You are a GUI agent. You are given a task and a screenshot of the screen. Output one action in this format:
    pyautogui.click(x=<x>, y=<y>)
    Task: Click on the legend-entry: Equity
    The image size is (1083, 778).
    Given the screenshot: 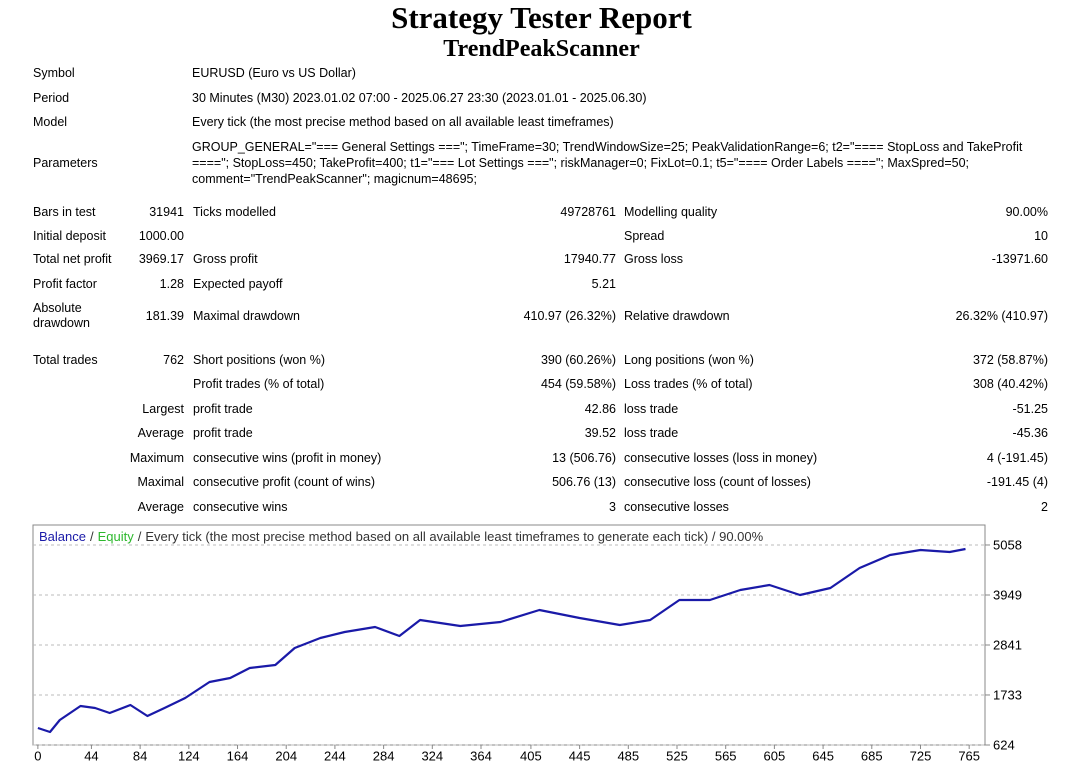 What is the action you would take?
    pyautogui.click(x=116, y=536)
    